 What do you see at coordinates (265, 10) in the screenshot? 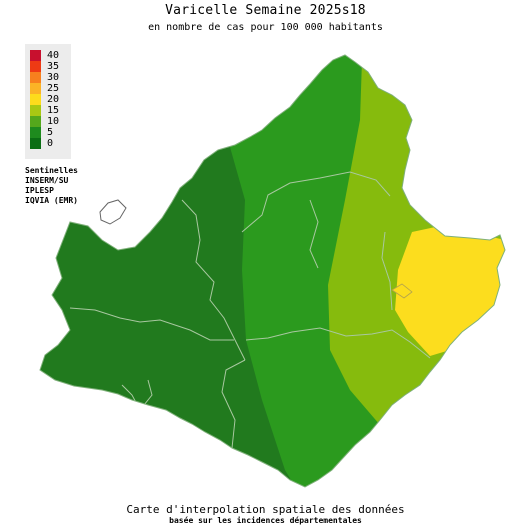
I see `map-title: Varicelle Semaine 2025s18` at bounding box center [265, 10].